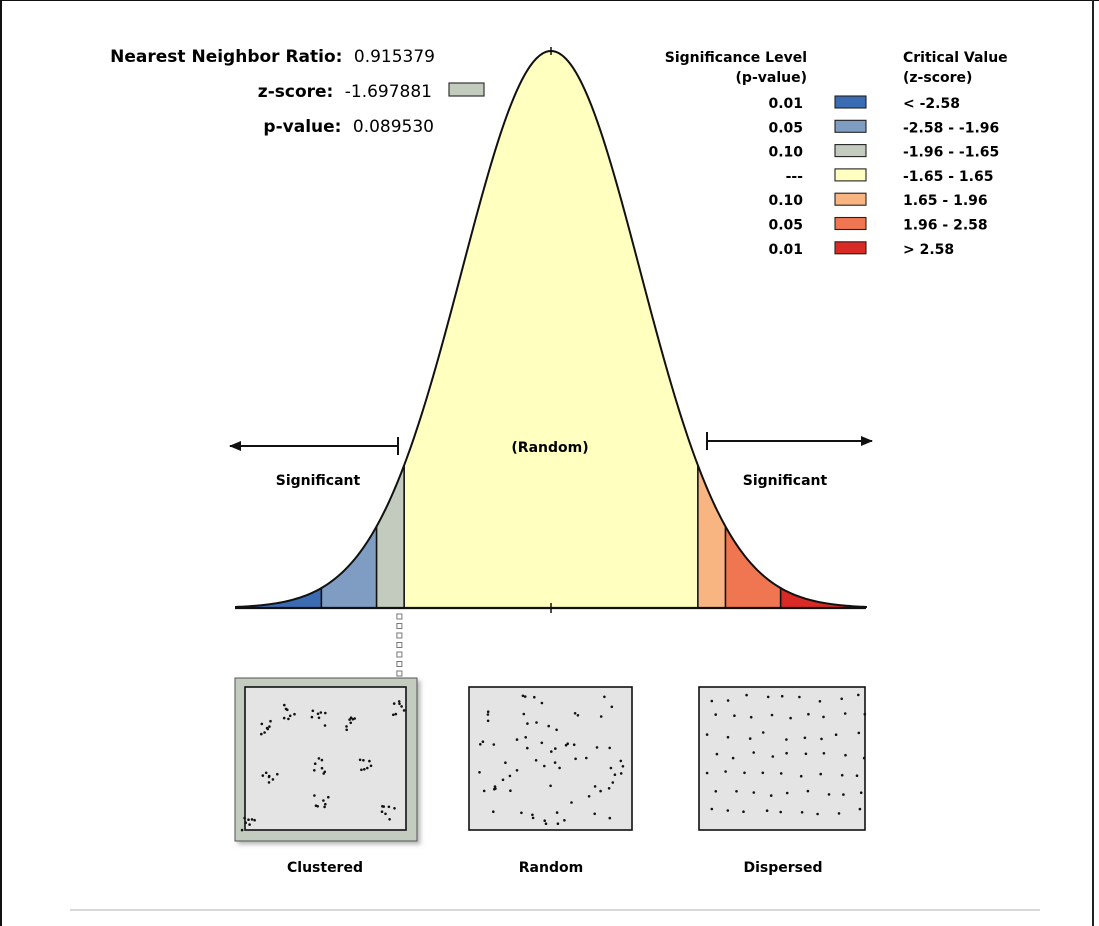  What do you see at coordinates (771, 78) in the screenshot?
I see `legend-sig-subheader: (p-value)` at bounding box center [771, 78].